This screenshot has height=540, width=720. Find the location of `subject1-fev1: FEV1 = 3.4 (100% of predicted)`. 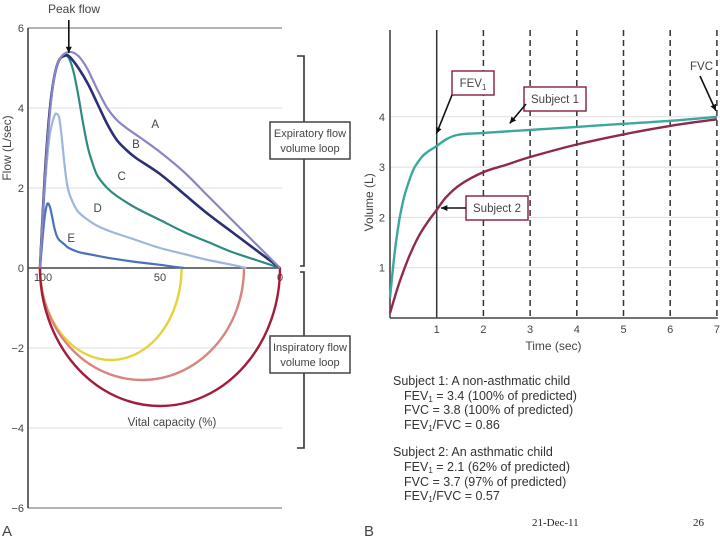

subject1-fev1: FEV1 = 3.4 (100% of predicted) is located at coordinates (485, 396).